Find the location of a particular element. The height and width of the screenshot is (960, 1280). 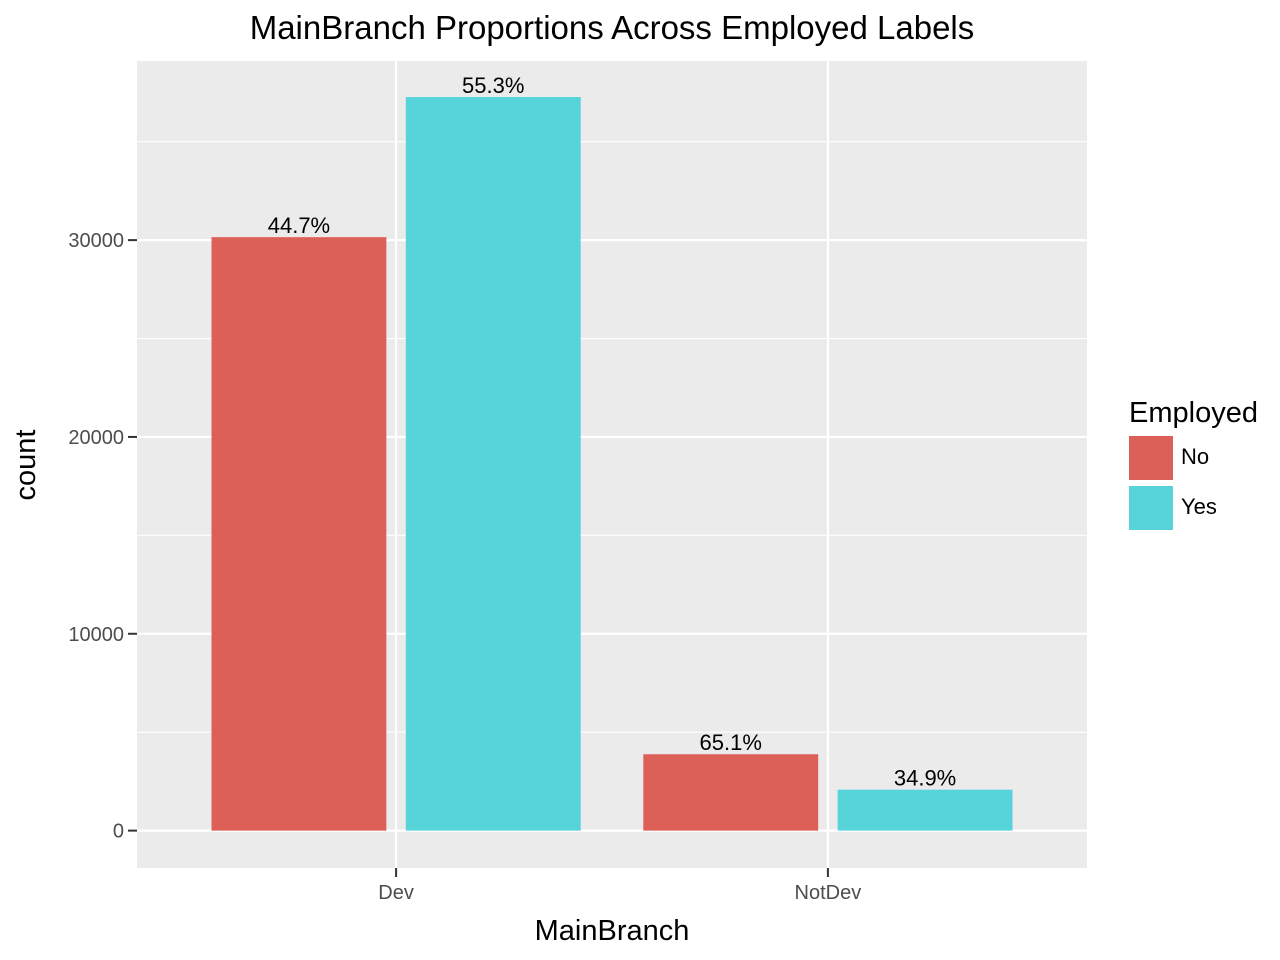

y-tick-label: 30000 is located at coordinates (96, 241).